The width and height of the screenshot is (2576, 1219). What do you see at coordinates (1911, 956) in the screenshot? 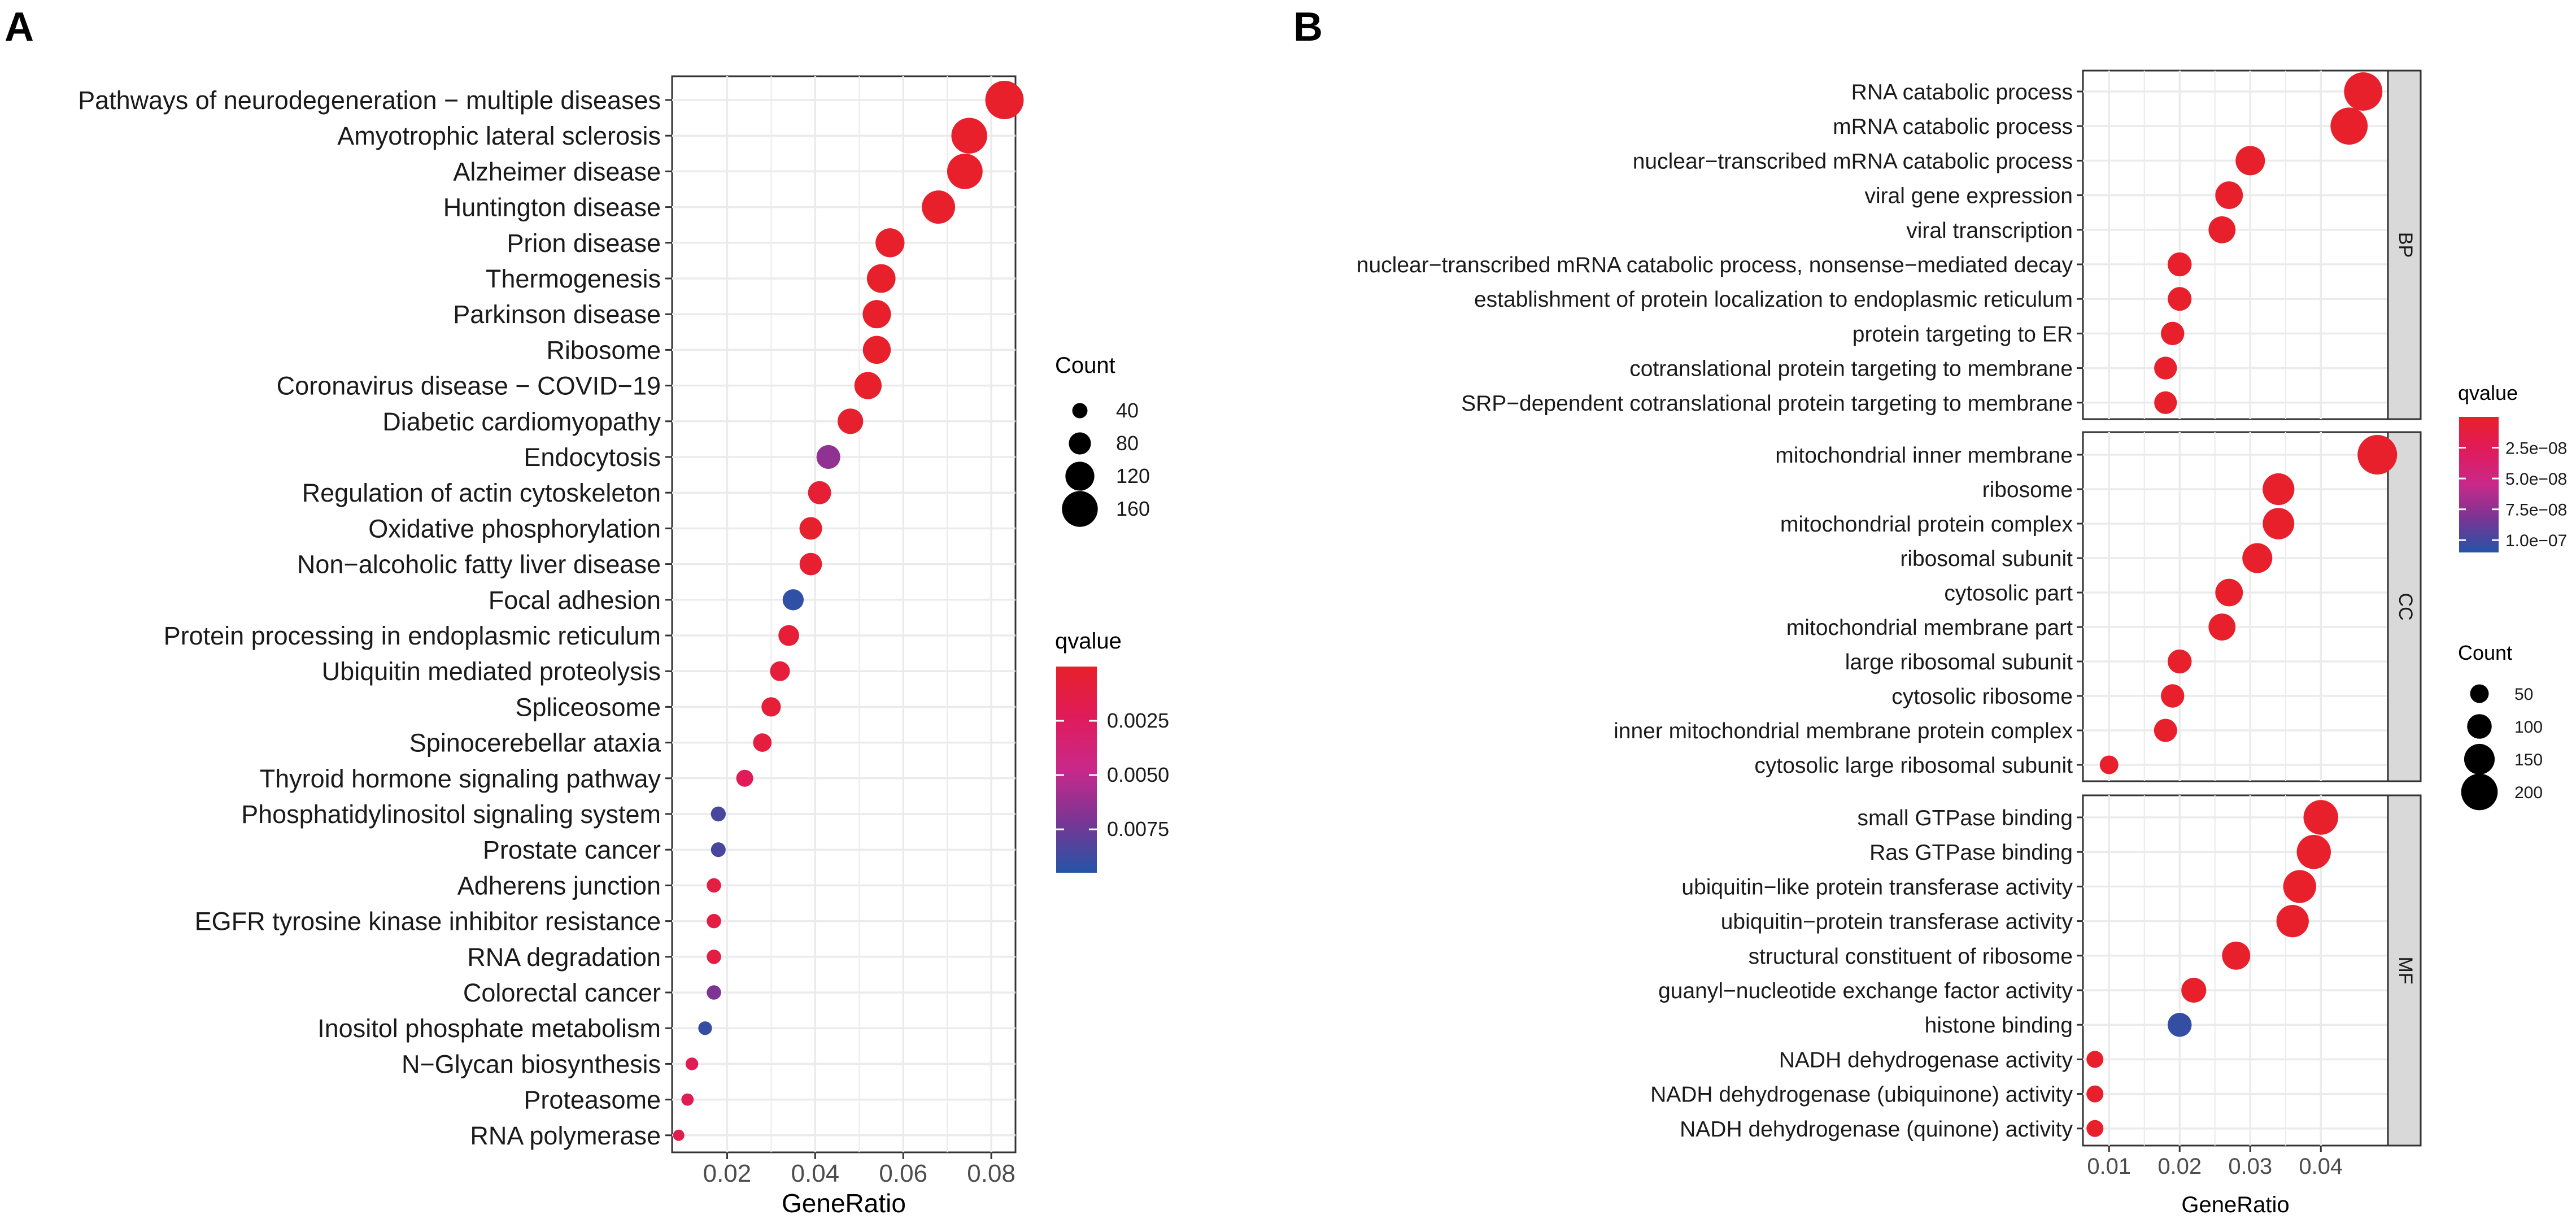
I see `go-term-structural-constituent-of-ribosome: structural constituent of ribosome` at bounding box center [1911, 956].